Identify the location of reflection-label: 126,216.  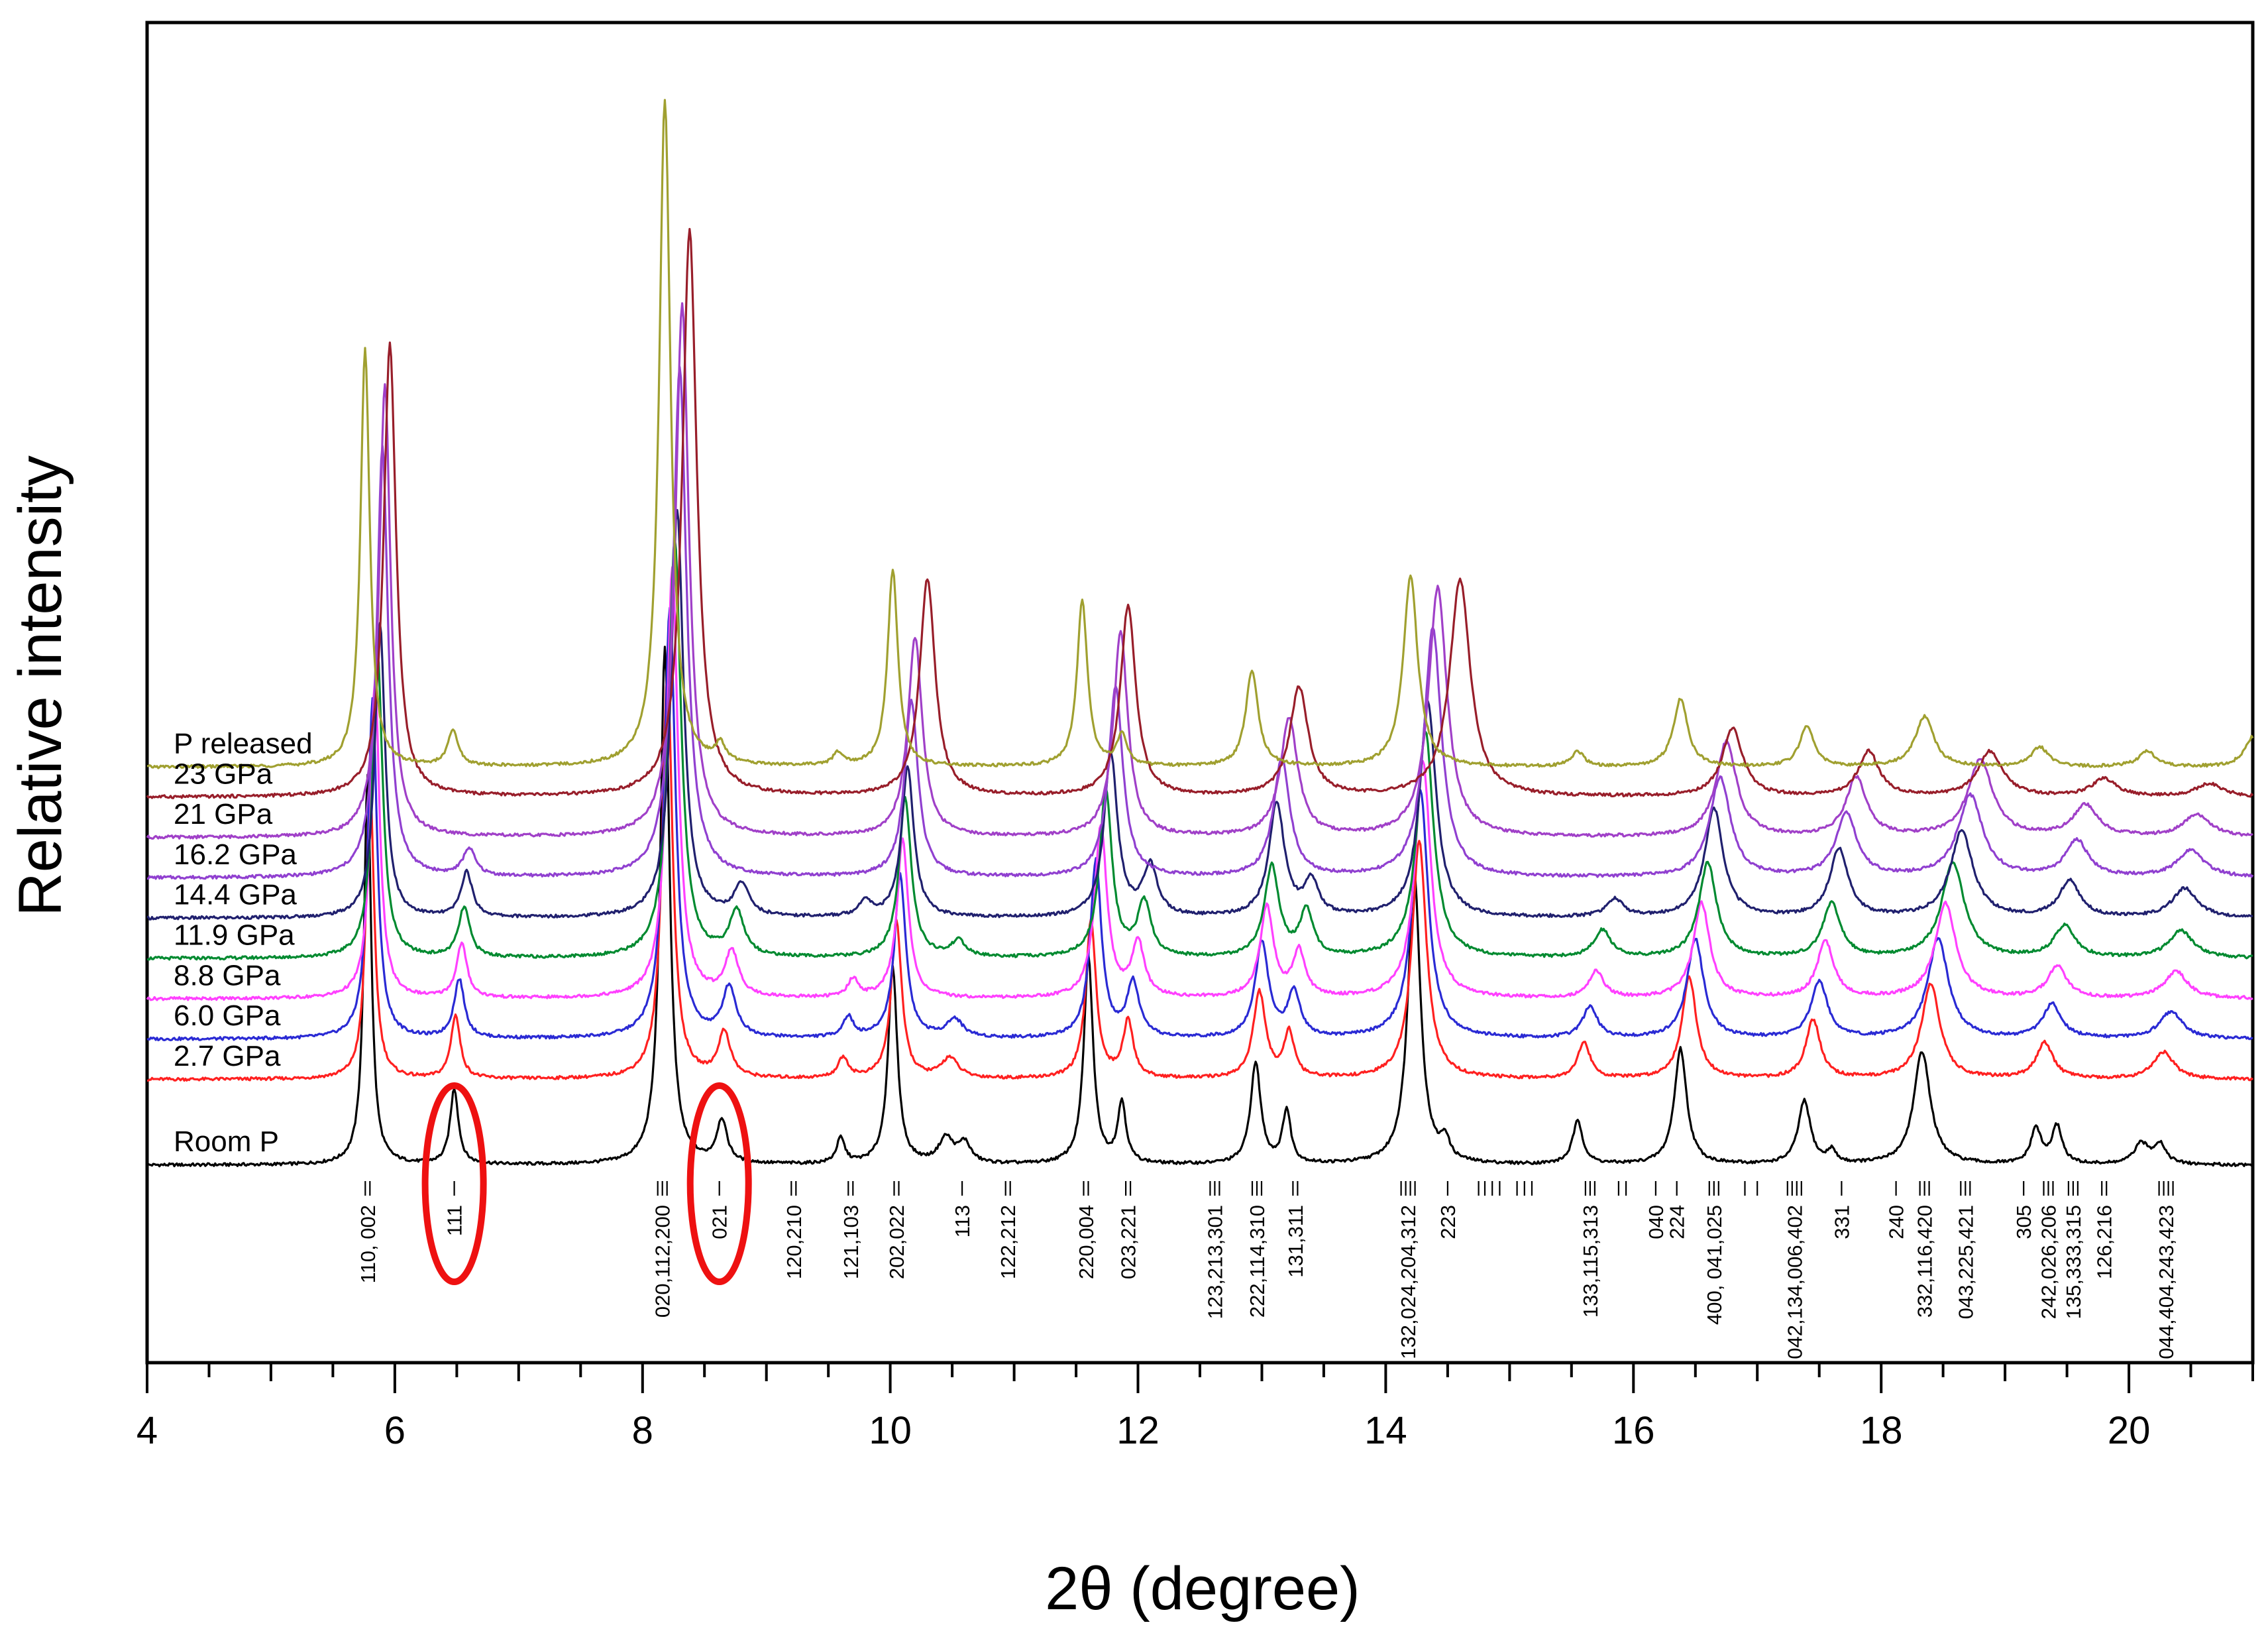
(2104, 1242).